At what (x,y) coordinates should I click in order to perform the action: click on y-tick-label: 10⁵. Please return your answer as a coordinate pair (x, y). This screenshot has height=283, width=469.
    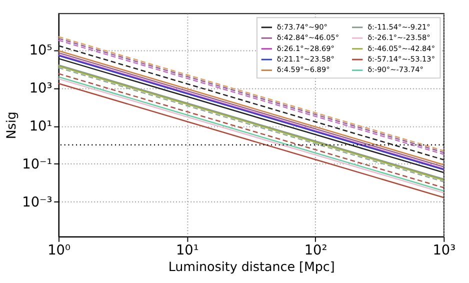
    Looking at the image, I should click on (40, 50).